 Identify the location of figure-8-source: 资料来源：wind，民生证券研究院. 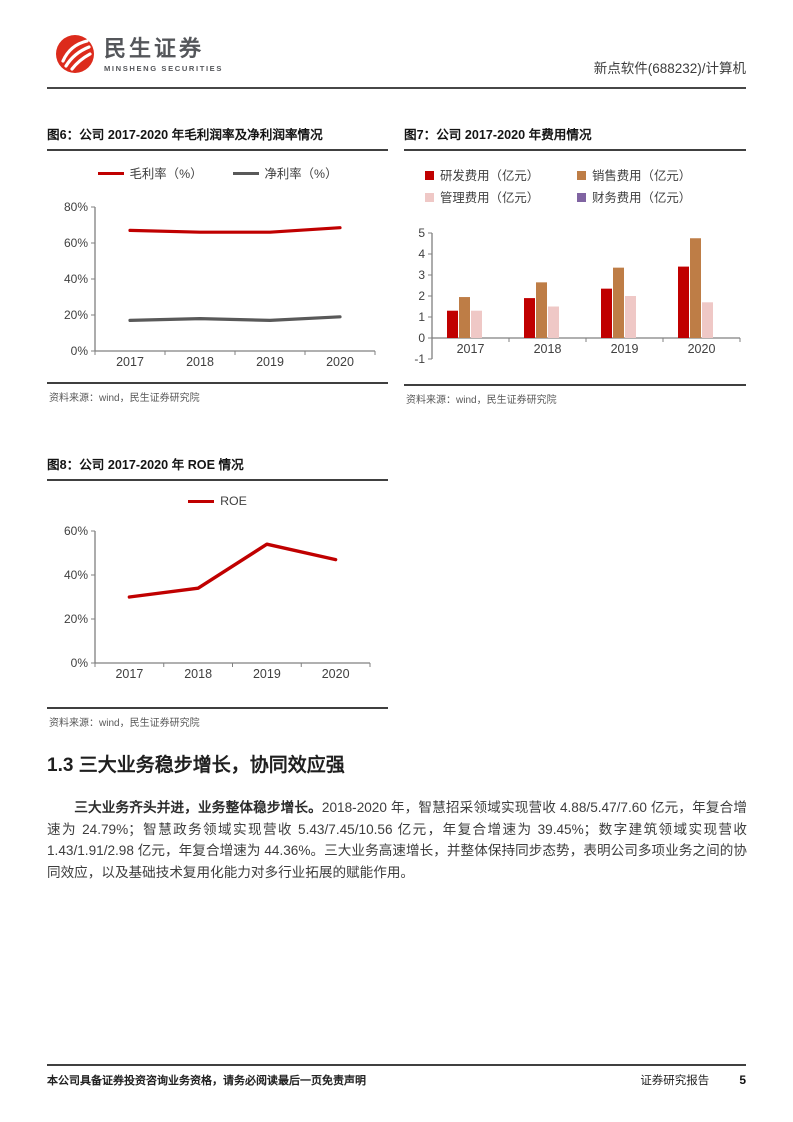
(217, 718).